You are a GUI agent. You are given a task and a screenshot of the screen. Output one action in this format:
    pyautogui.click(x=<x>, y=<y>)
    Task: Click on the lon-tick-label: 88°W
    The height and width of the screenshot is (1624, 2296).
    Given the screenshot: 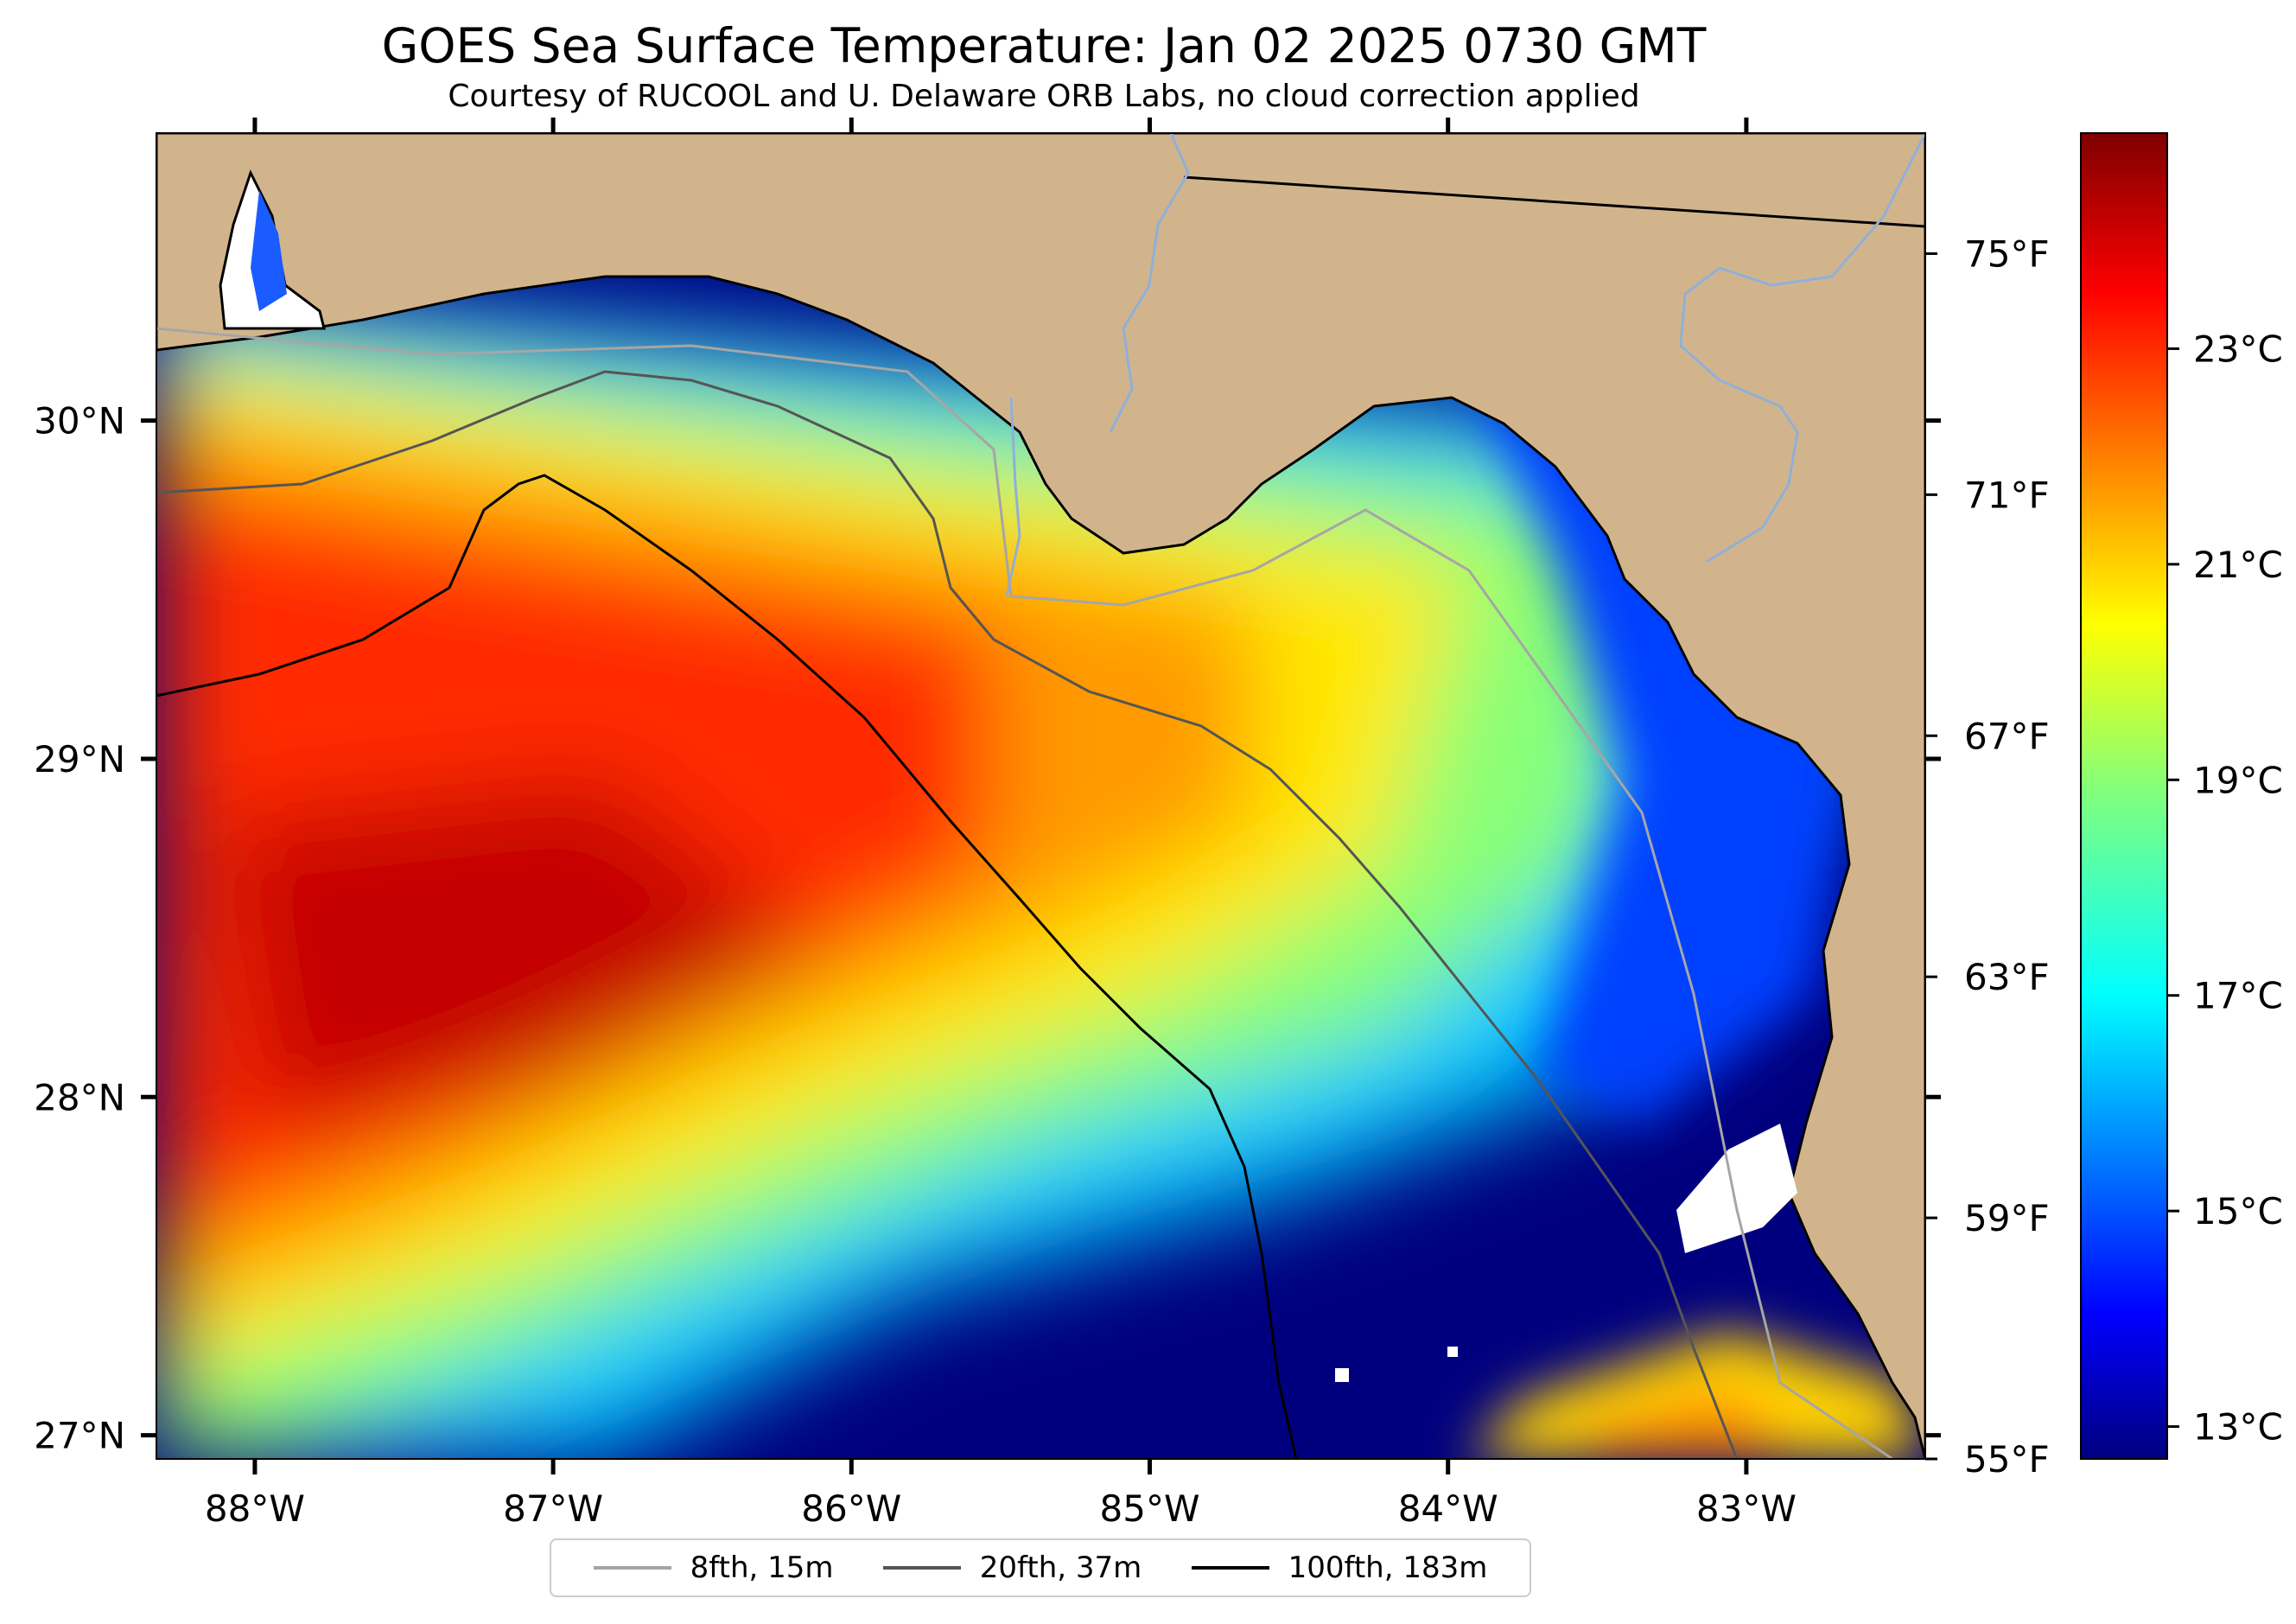 What is the action you would take?
    pyautogui.click(x=255, y=1509)
    